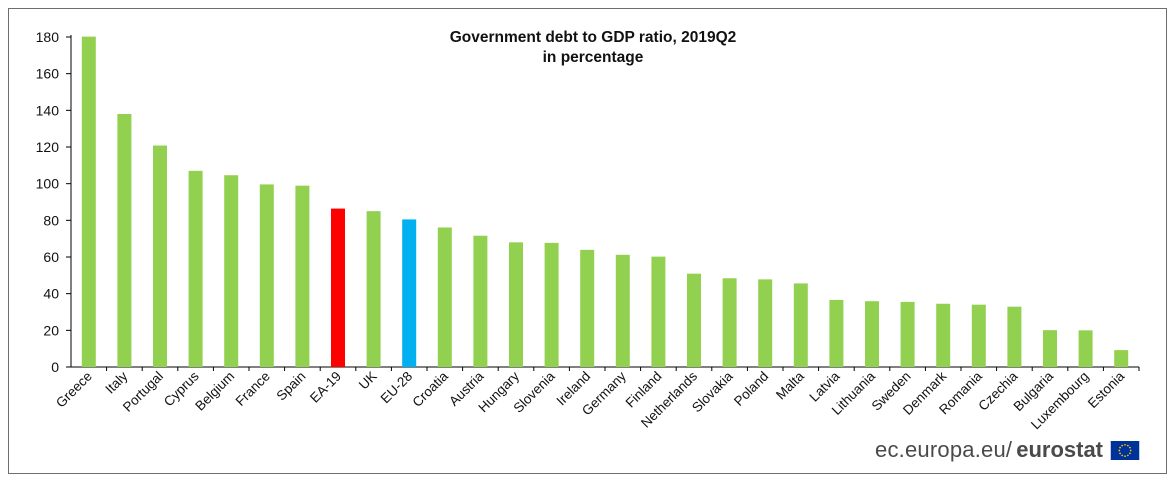  What do you see at coordinates (765, 323) in the screenshot?
I see `bar-poland` at bounding box center [765, 323].